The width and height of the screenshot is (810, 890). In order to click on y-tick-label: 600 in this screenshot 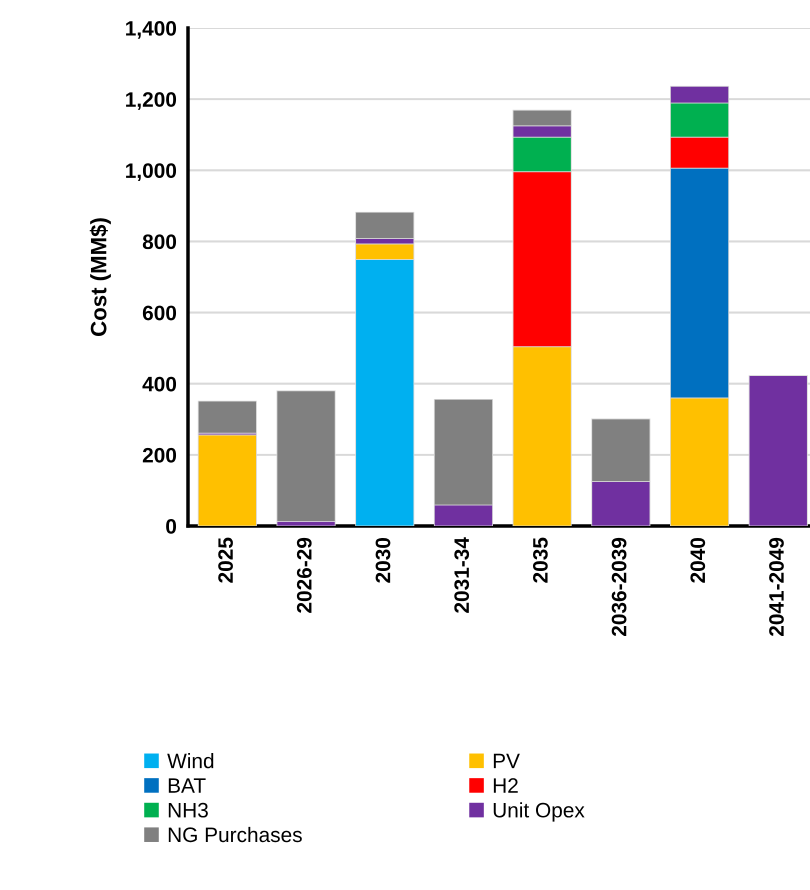, I will do `click(159, 313)`.